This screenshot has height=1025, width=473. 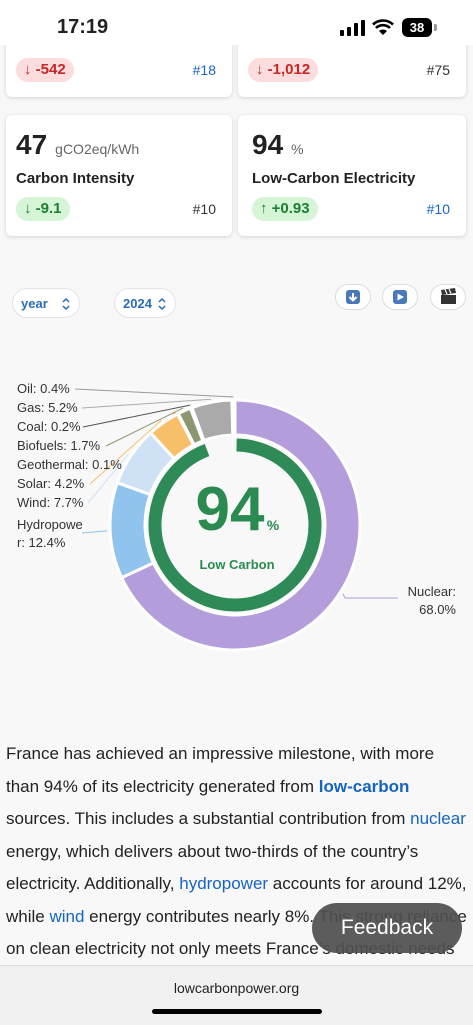 I want to click on slice-label: Wind: 7.7%, so click(x=50, y=502).